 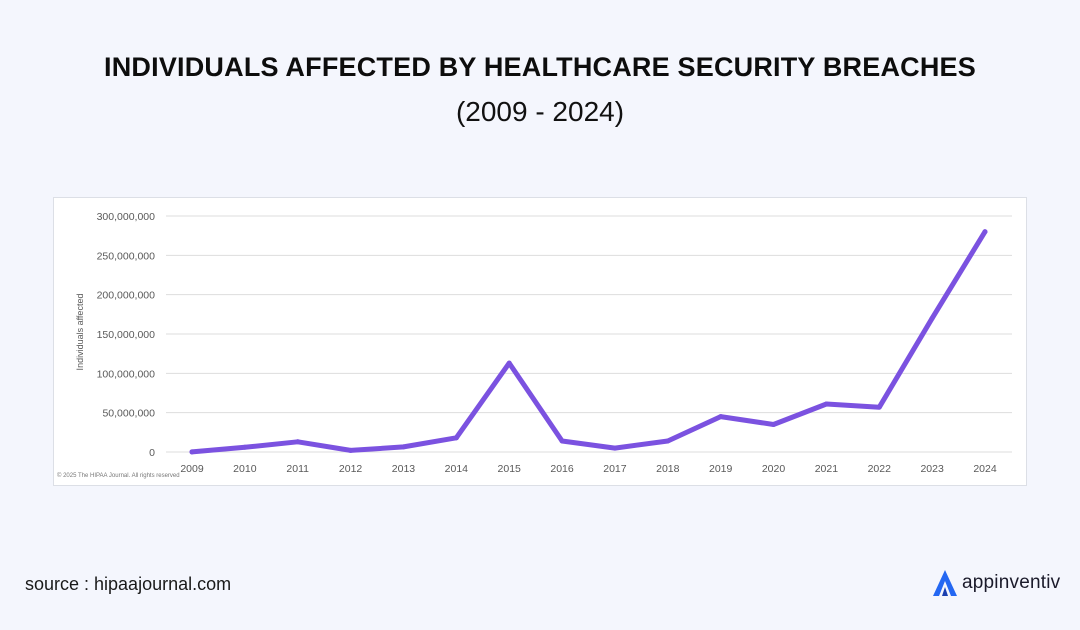 I want to click on x-tick-label: 2014, so click(x=457, y=469).